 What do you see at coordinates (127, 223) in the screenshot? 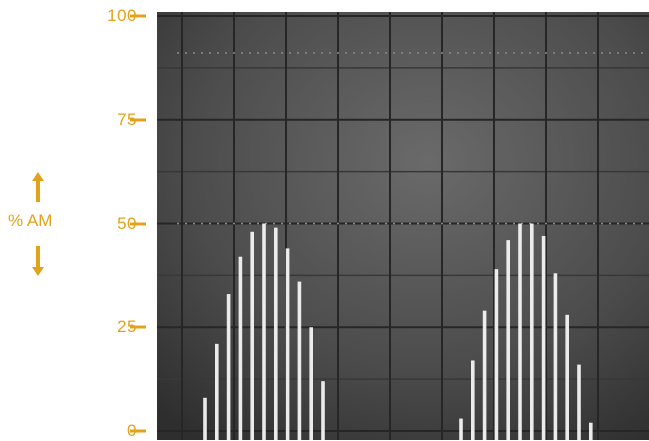
I see `y-tick-label: 50` at bounding box center [127, 223].